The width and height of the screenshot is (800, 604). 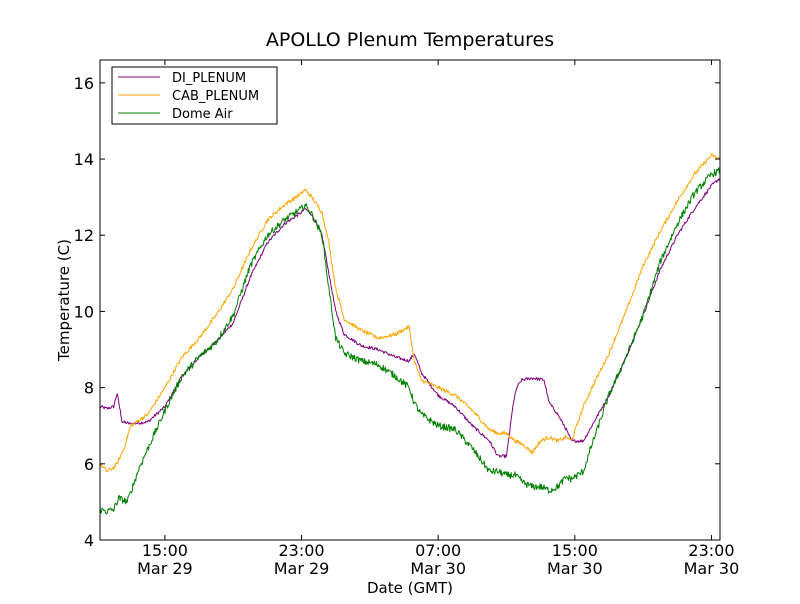 I want to click on y-tick-label: 14, so click(x=84, y=159).